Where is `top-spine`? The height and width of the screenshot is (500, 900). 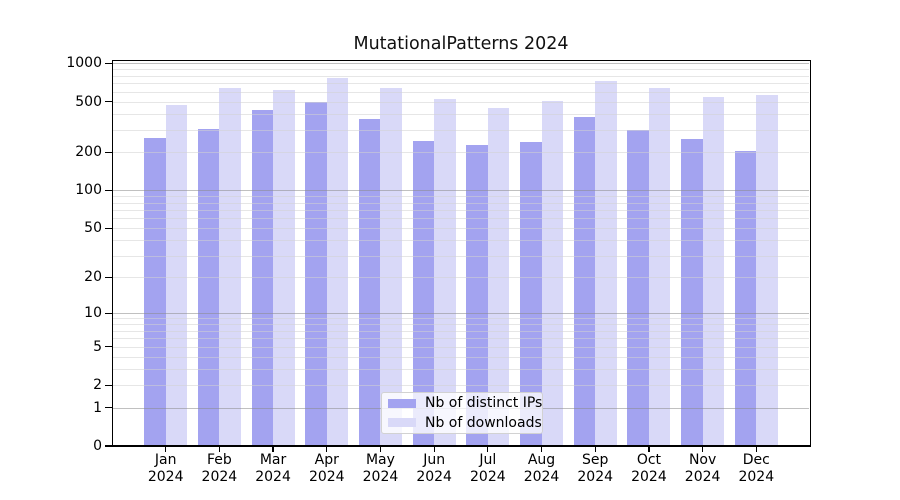 top-spine is located at coordinates (461, 61).